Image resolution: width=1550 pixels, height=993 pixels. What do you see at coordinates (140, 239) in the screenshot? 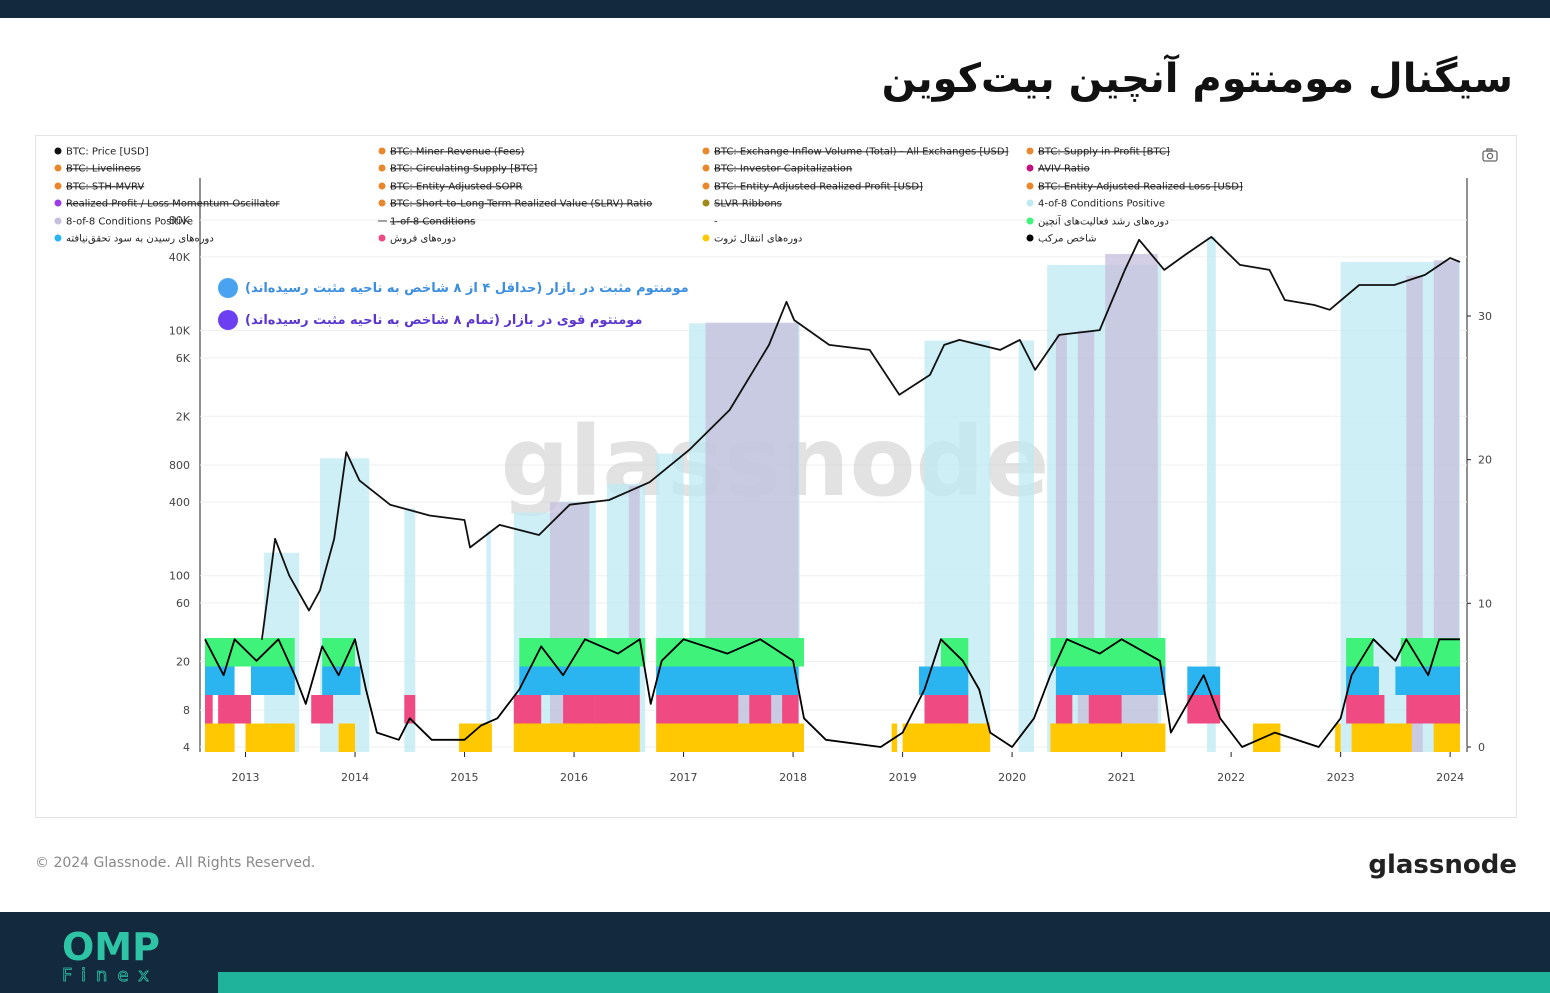
I see `legend-label: دوره‌های رسیدن به سود تحقق‌نیافته` at bounding box center [140, 239].